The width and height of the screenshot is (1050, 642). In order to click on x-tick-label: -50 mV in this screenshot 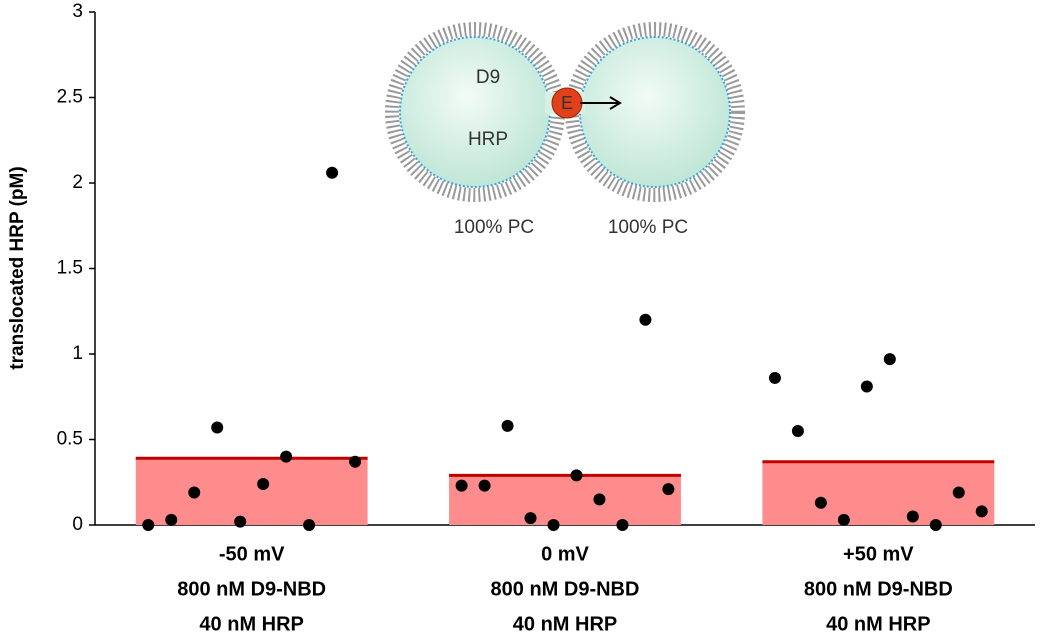, I will do `click(252, 554)`.